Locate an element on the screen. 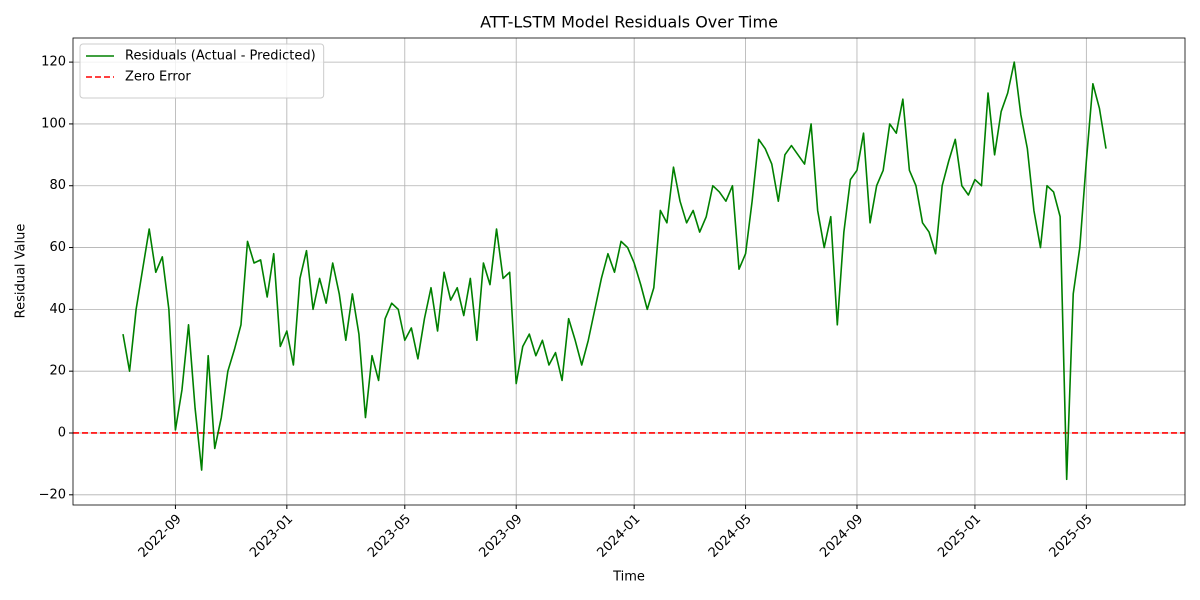 The width and height of the screenshot is (1200, 600). y-tick-label: 100 is located at coordinates (53, 123).